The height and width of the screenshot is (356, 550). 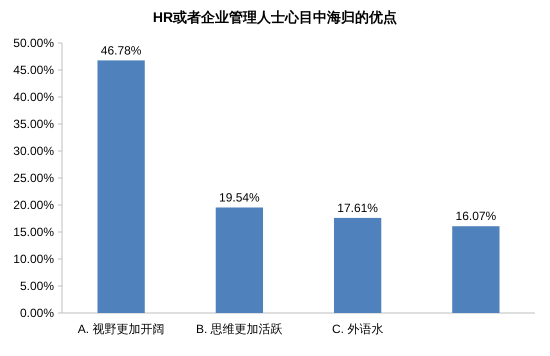 What do you see at coordinates (33, 178) in the screenshot?
I see `y-tick-label: 25.00%` at bounding box center [33, 178].